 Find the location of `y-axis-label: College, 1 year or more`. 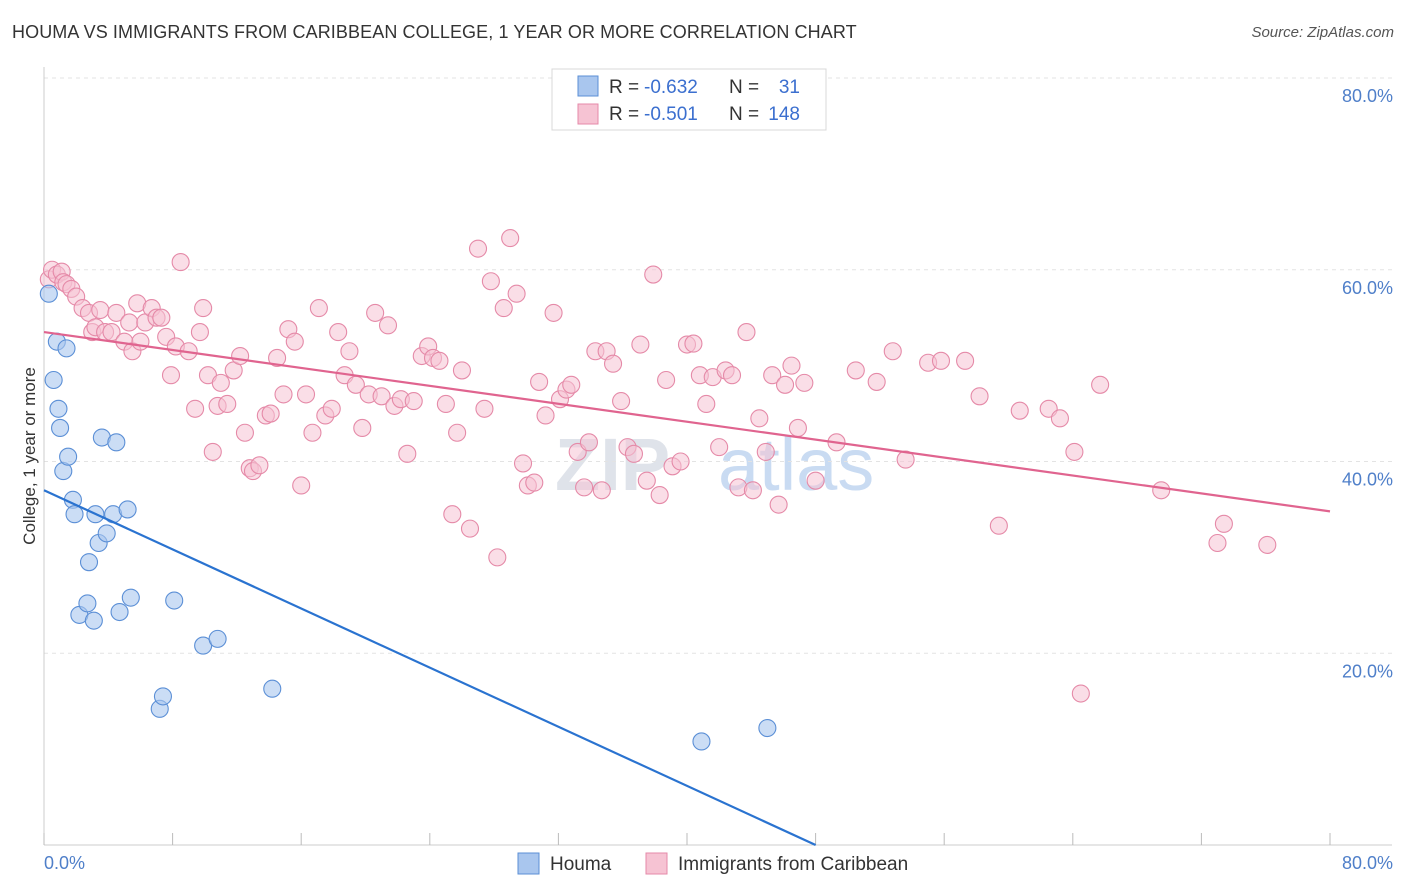

y-axis-label: College, 1 year or more is located at coordinates (29, 456).